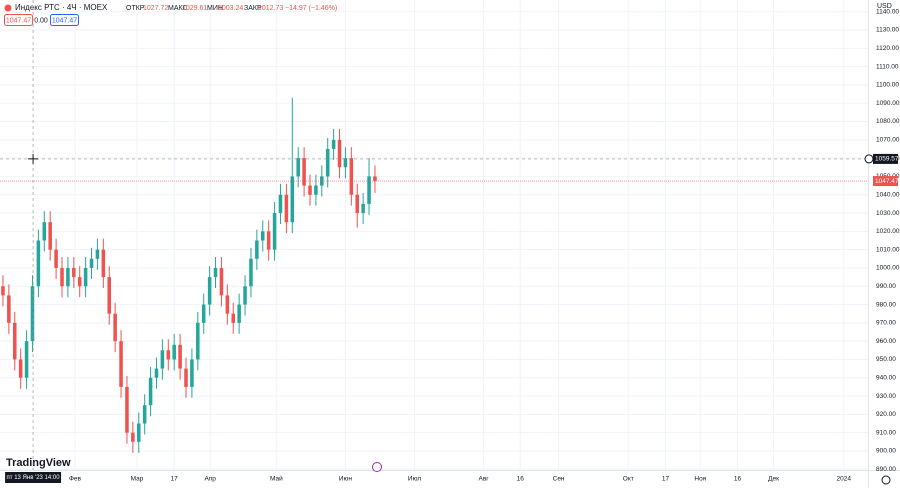 This screenshot has height=488, width=900. Describe the element at coordinates (38, 463) in the screenshot. I see `logo: TradingView` at that location.